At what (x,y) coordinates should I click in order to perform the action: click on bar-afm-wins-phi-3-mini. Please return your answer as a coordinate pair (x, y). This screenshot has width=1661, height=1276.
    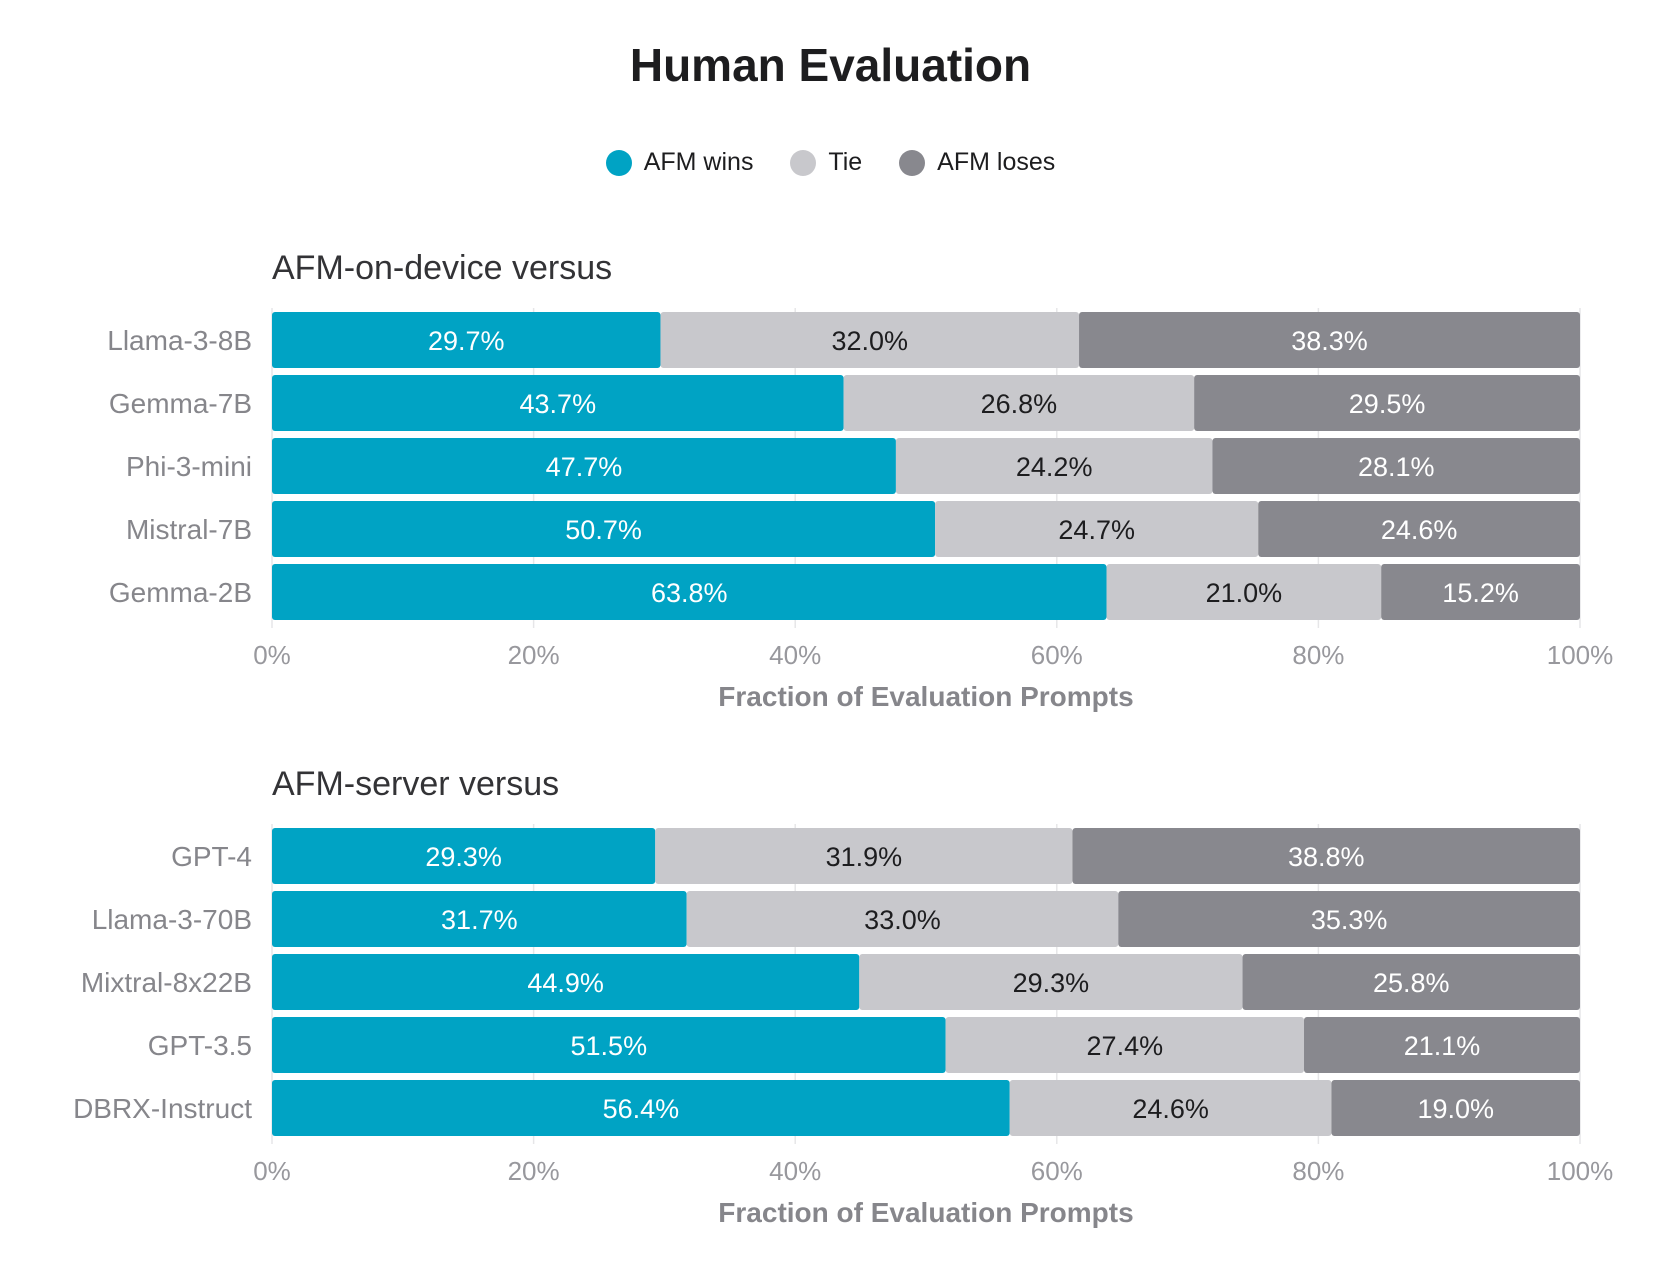
    Looking at the image, I should click on (584, 466).